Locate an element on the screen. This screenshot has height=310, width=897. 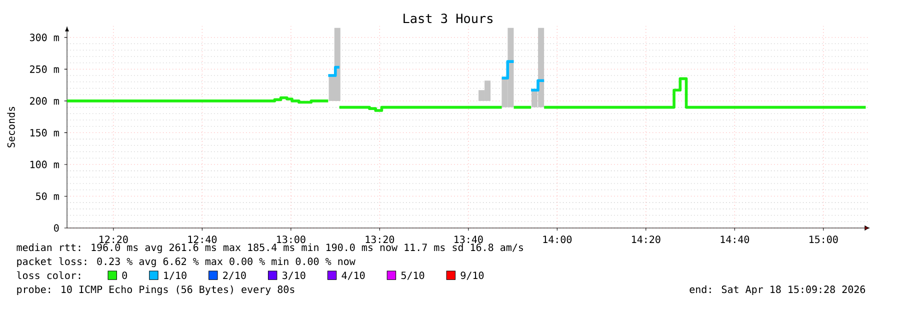
y-tick-label: 200 m is located at coordinates (44, 101).